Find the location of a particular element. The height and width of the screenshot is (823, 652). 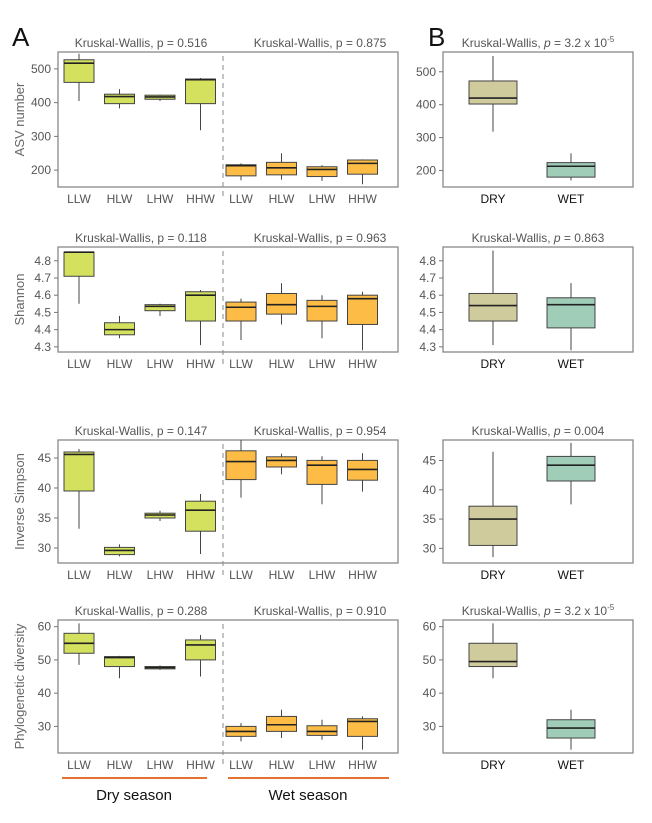

kruskal-wallis-dry-label: Kruskal-Wallis, p = 0.288 is located at coordinates (141, 611).